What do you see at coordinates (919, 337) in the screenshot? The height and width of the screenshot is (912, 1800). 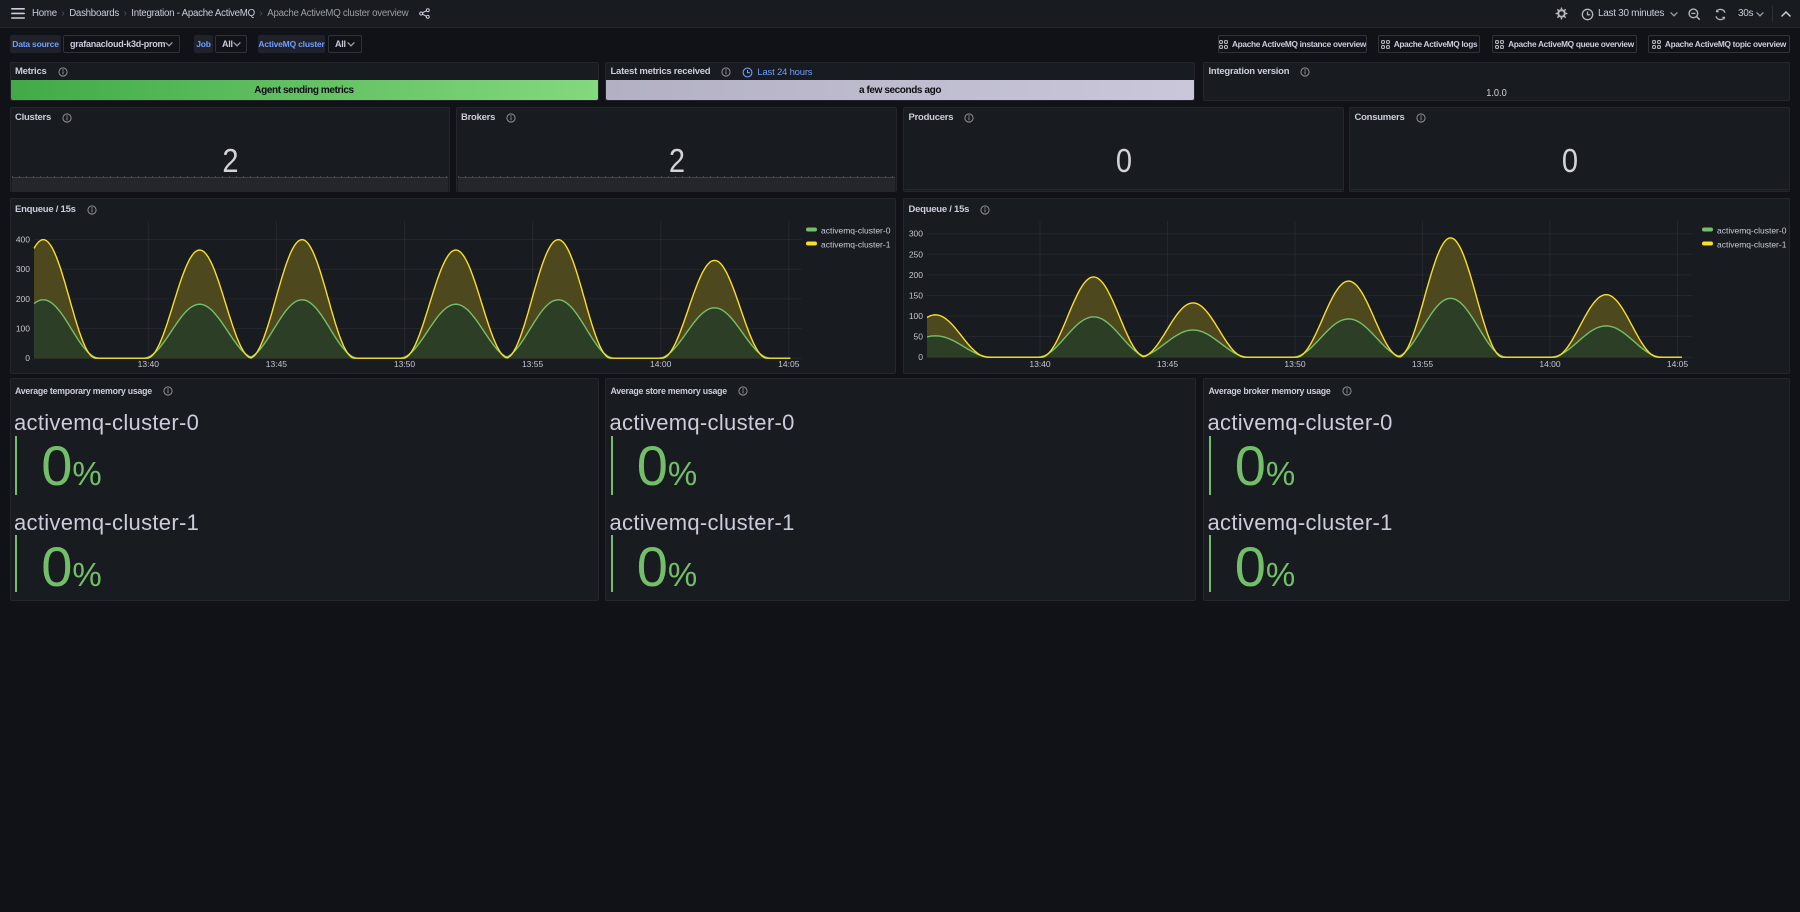 I see `svg-text: 50` at bounding box center [919, 337].